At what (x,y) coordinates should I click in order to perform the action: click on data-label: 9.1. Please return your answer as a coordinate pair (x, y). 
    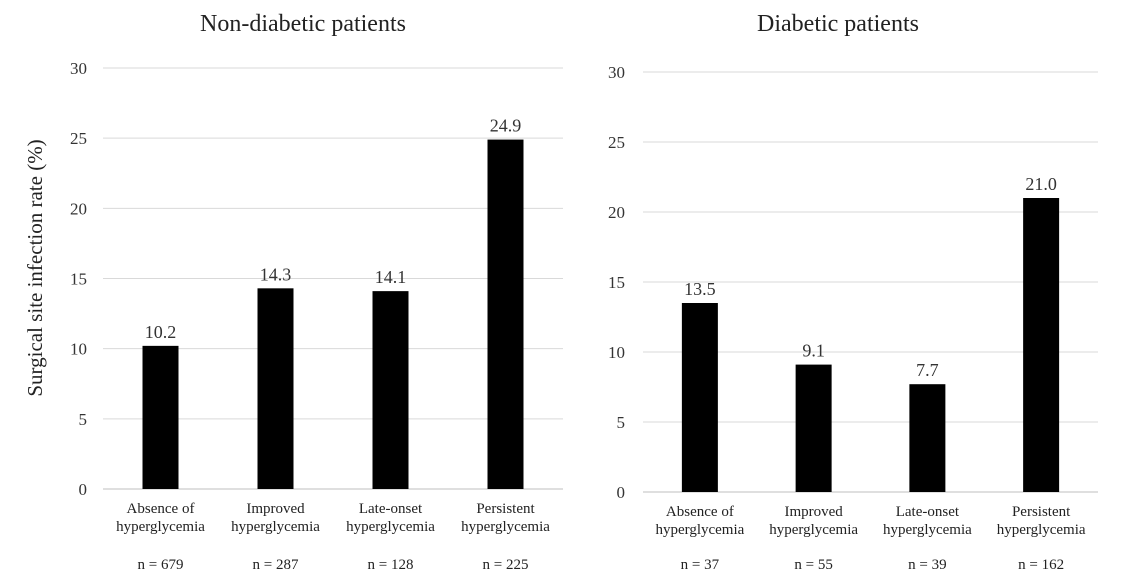
    Looking at the image, I should click on (813, 351).